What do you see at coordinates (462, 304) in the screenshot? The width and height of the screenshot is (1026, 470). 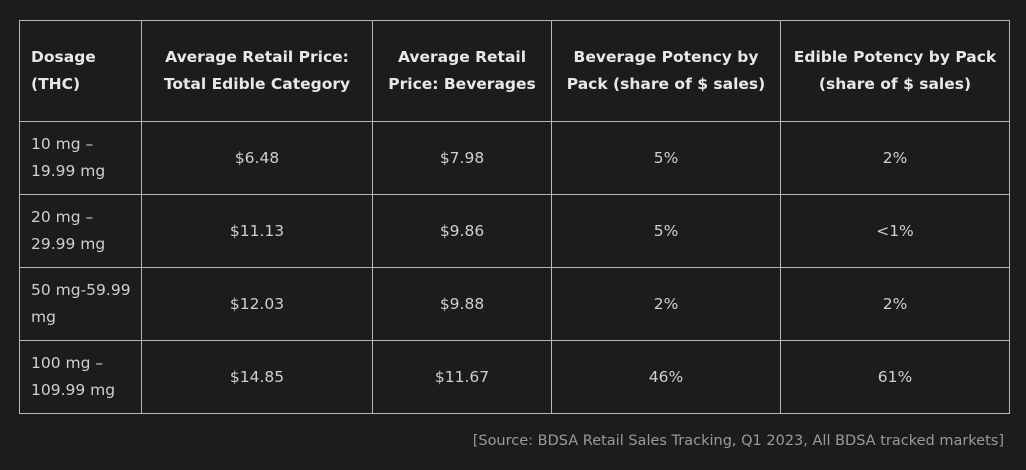 I see `table-cell: $9.88` at bounding box center [462, 304].